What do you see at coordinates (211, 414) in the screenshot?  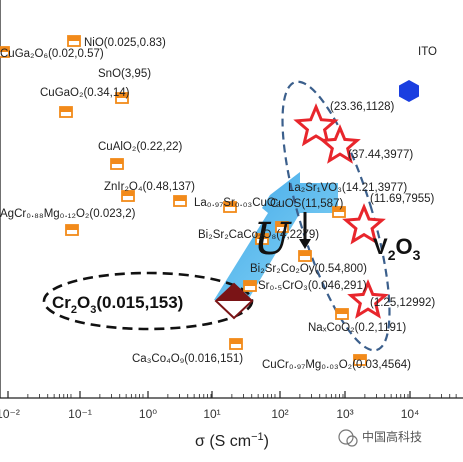 I see `x-tick-label: 10¹` at bounding box center [211, 414].